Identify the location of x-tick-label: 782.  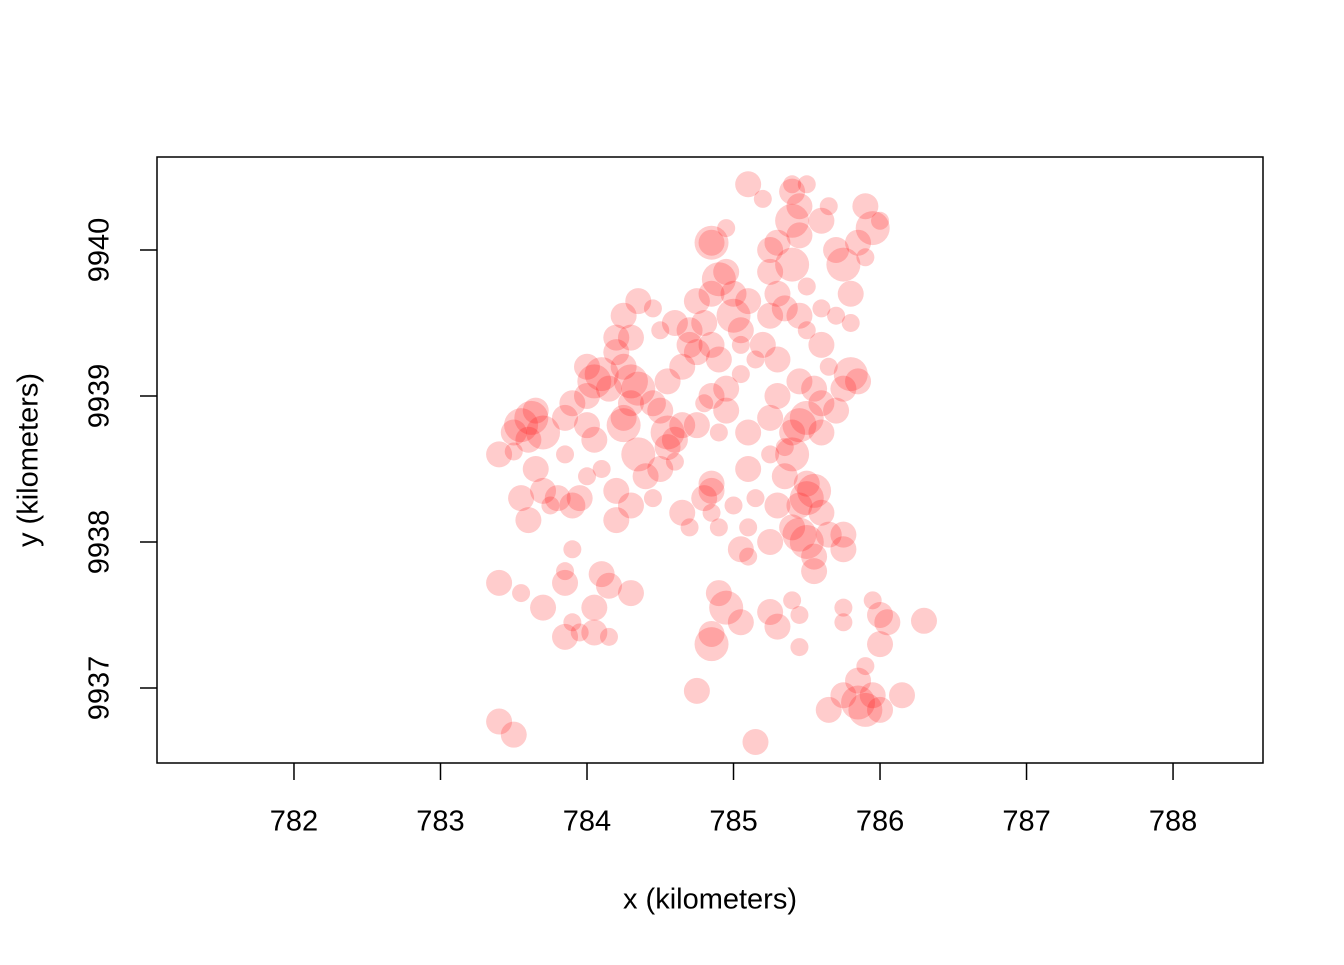
(294, 822).